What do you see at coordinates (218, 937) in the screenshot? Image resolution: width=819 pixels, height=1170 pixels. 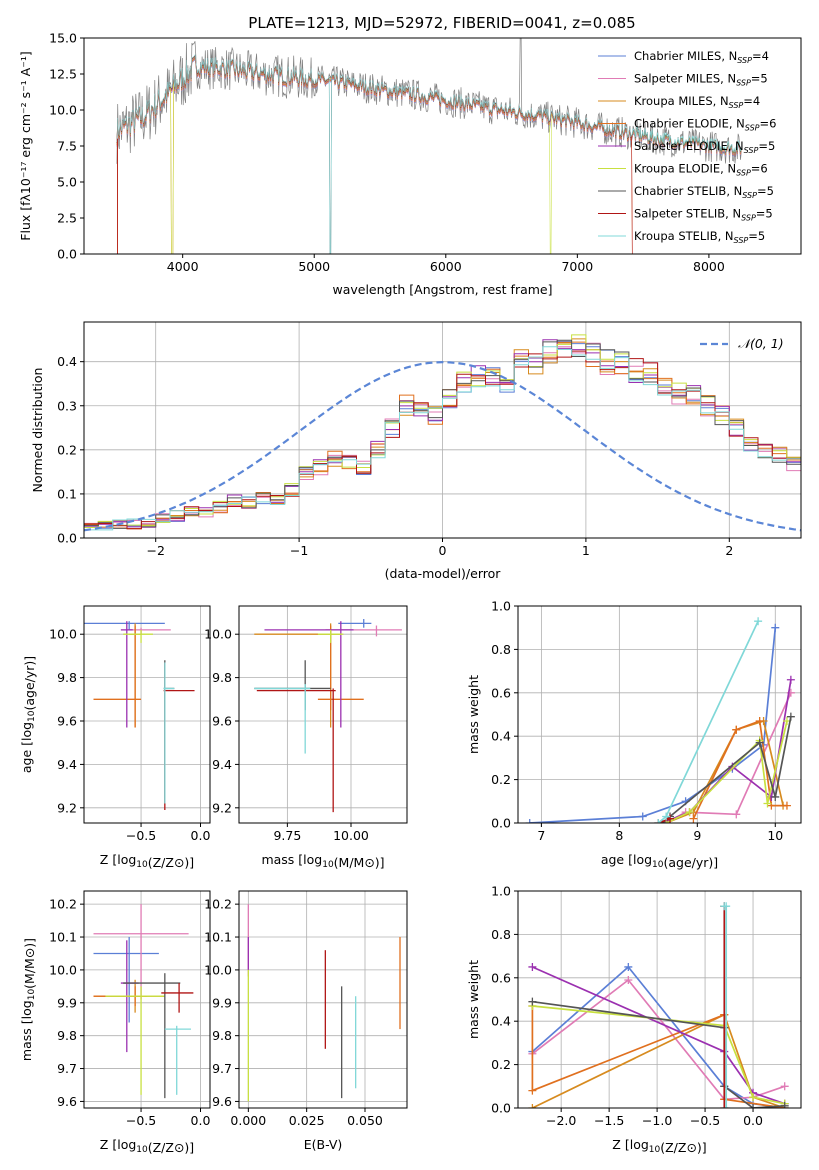 I see `y-tick-label: 10.1` at bounding box center [218, 937].